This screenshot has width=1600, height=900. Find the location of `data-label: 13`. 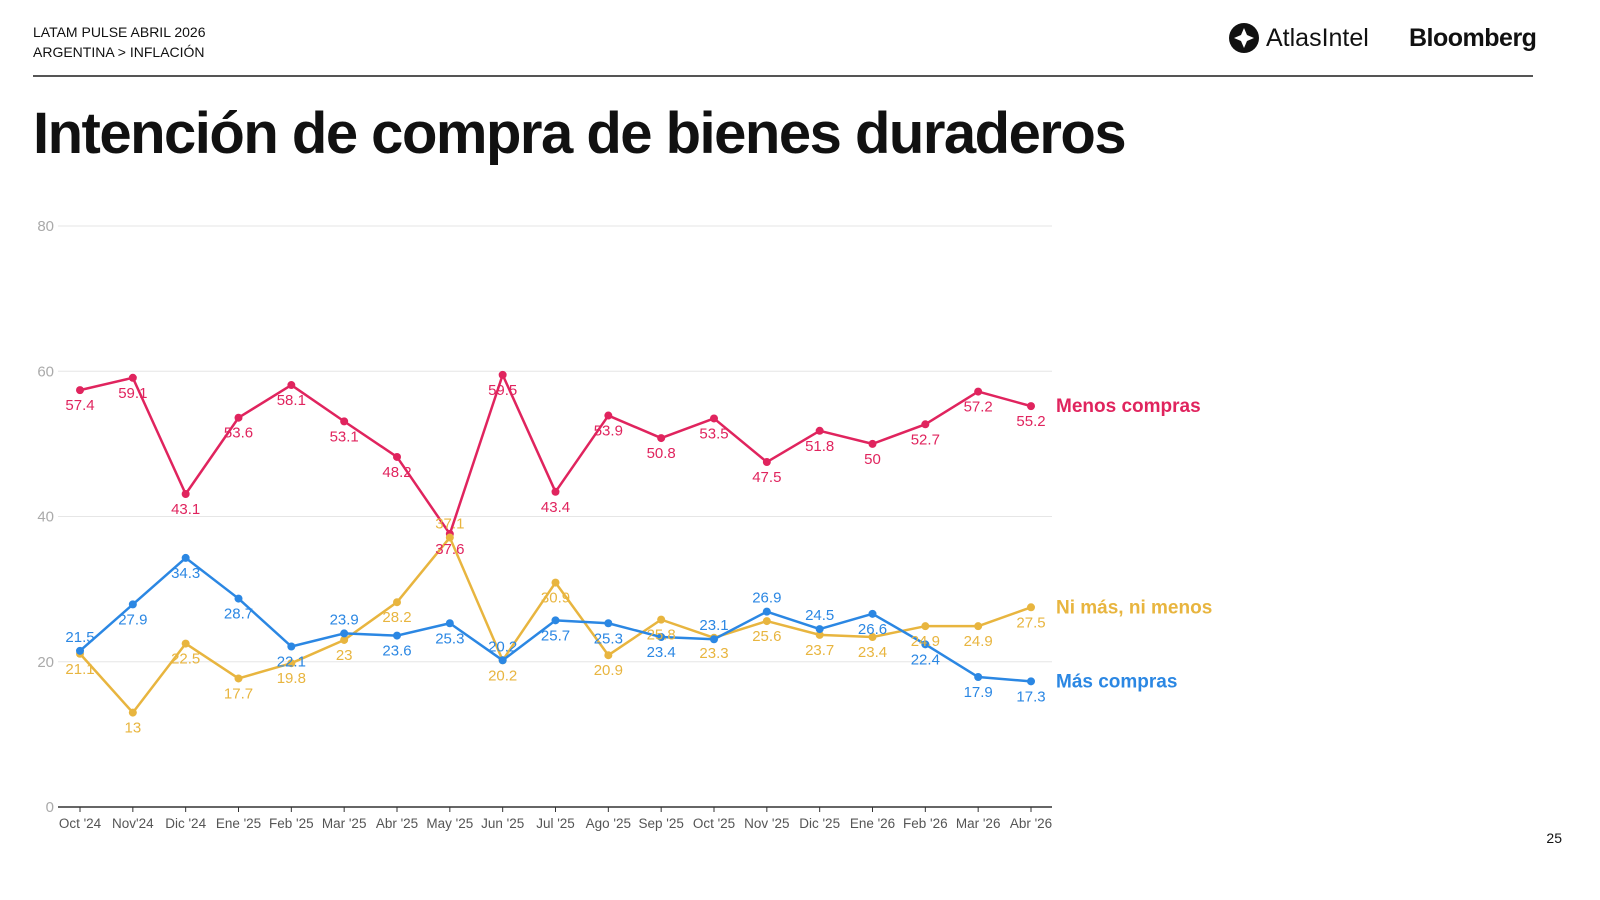

data-label: 13 is located at coordinates (132, 728).